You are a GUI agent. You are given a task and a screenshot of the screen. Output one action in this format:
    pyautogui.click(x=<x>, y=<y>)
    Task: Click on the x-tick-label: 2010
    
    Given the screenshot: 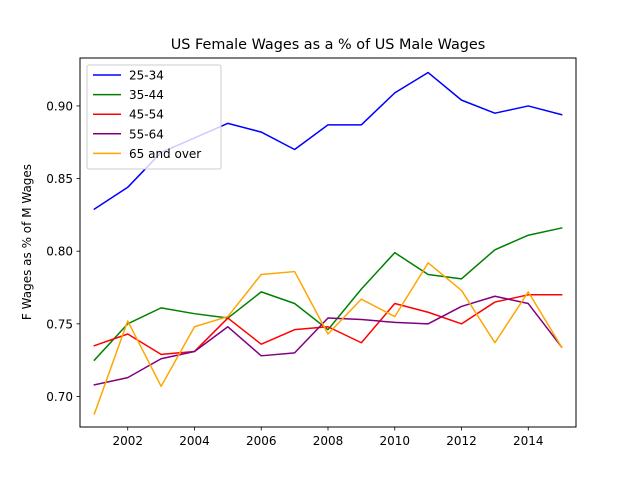 What is the action you would take?
    pyautogui.click(x=394, y=441)
    